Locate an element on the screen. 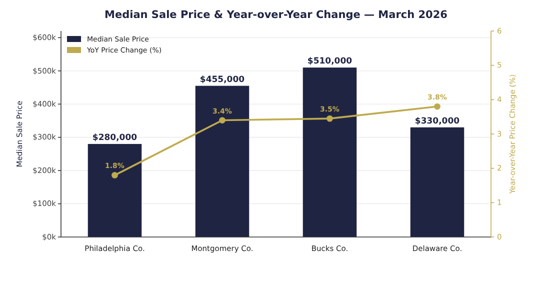 Image resolution: width=534 pixels, height=287 pixels. data-label: $510,000 is located at coordinates (329, 61).